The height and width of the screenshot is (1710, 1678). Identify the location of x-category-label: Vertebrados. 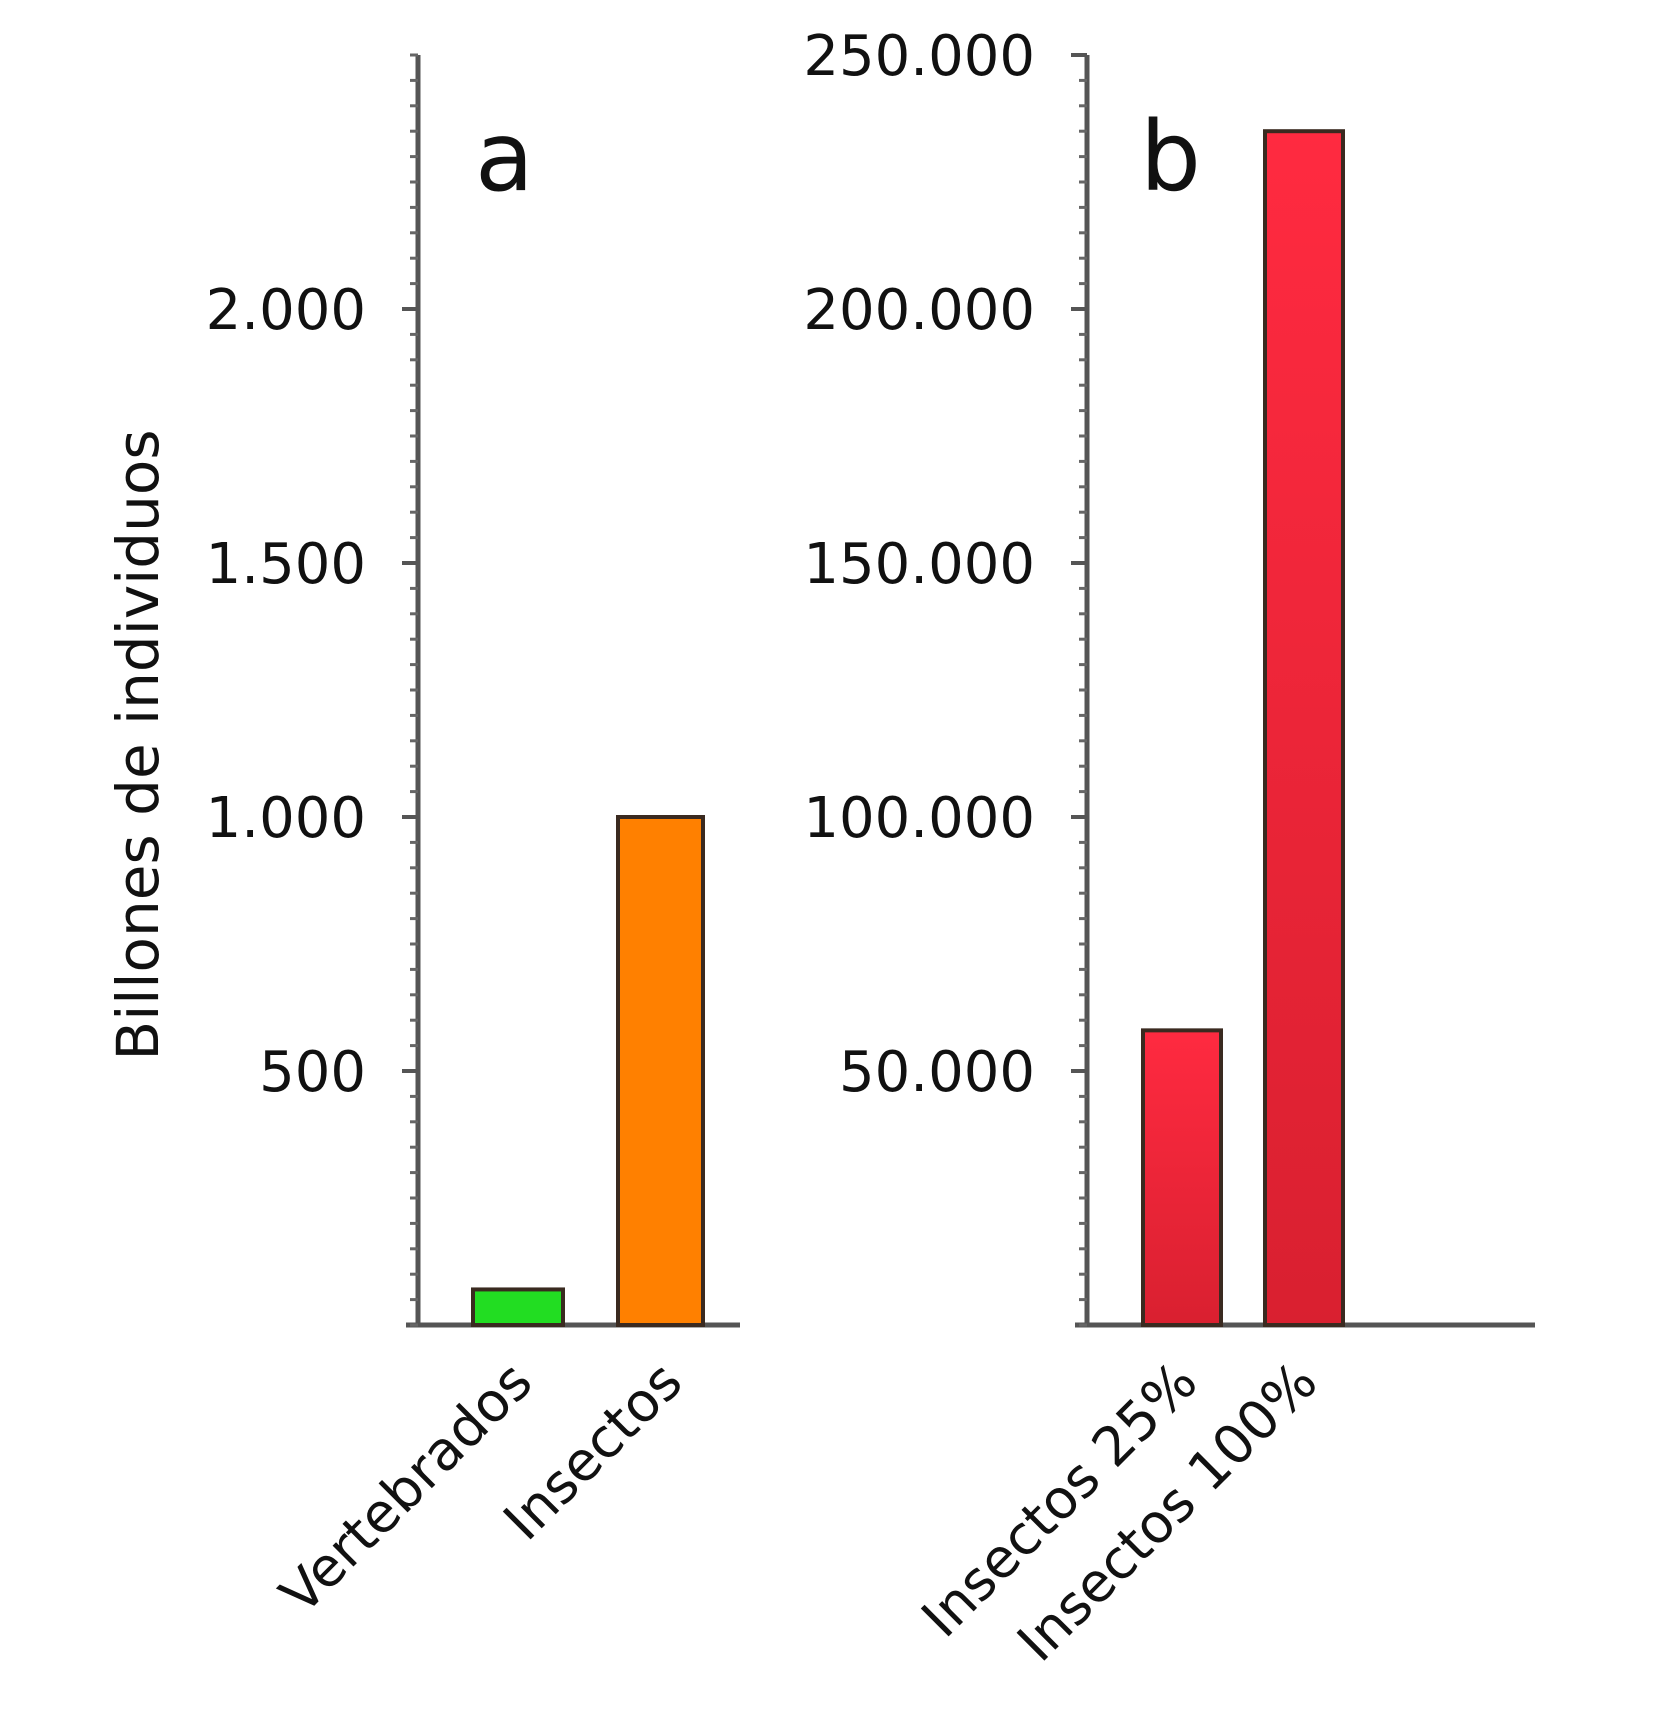
(406, 1488).